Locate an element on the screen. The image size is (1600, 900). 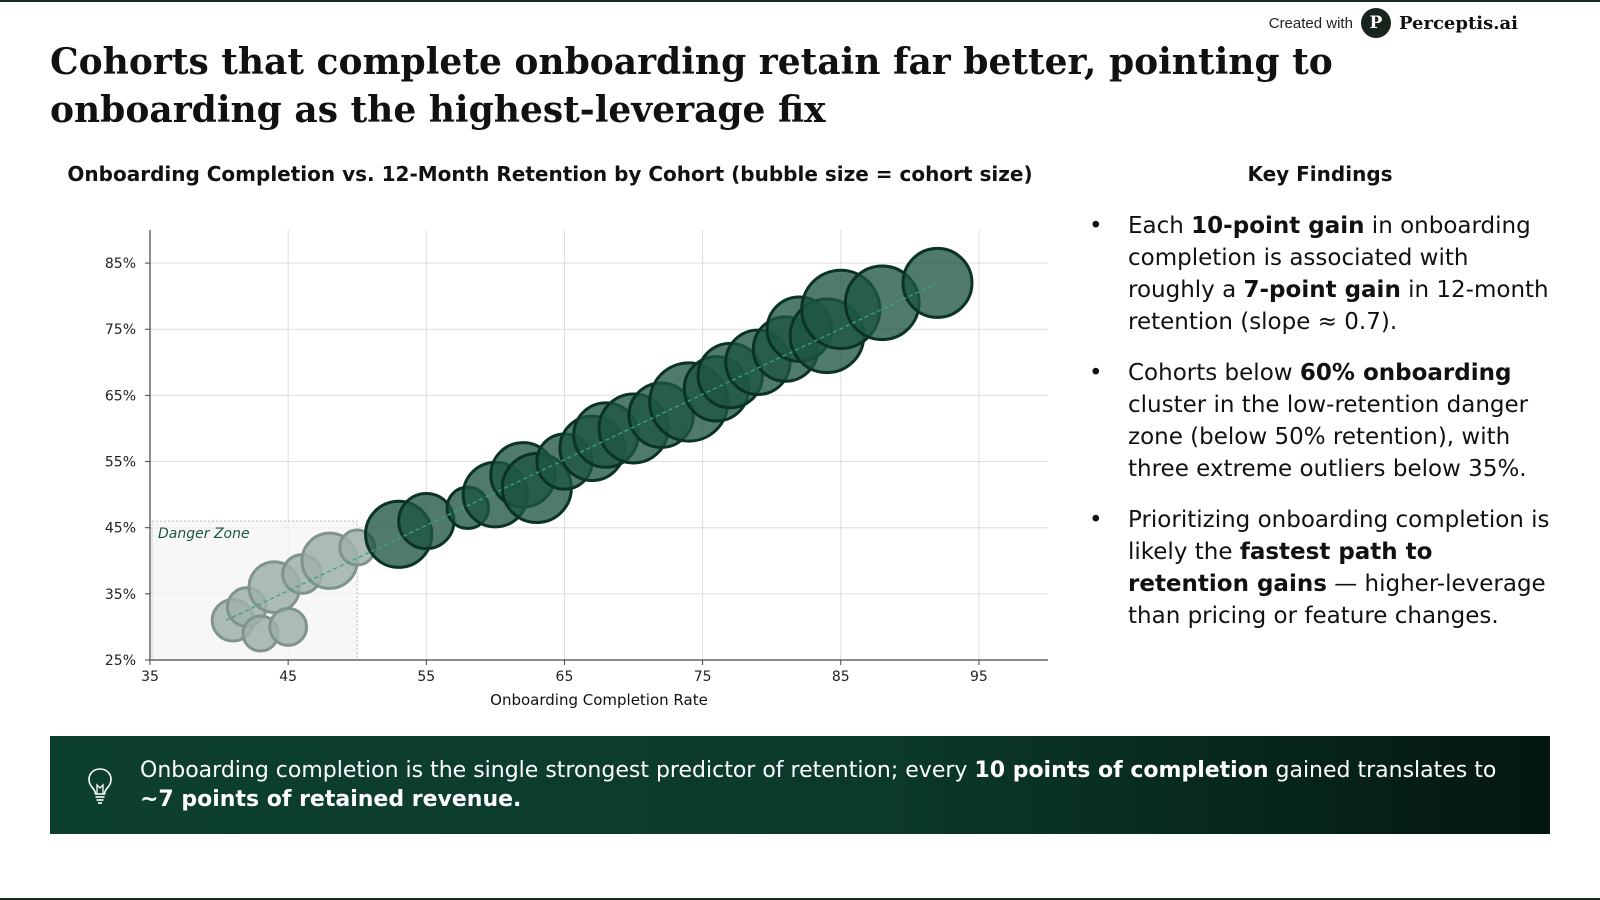
y-tick-label: 85% is located at coordinates (120, 264).